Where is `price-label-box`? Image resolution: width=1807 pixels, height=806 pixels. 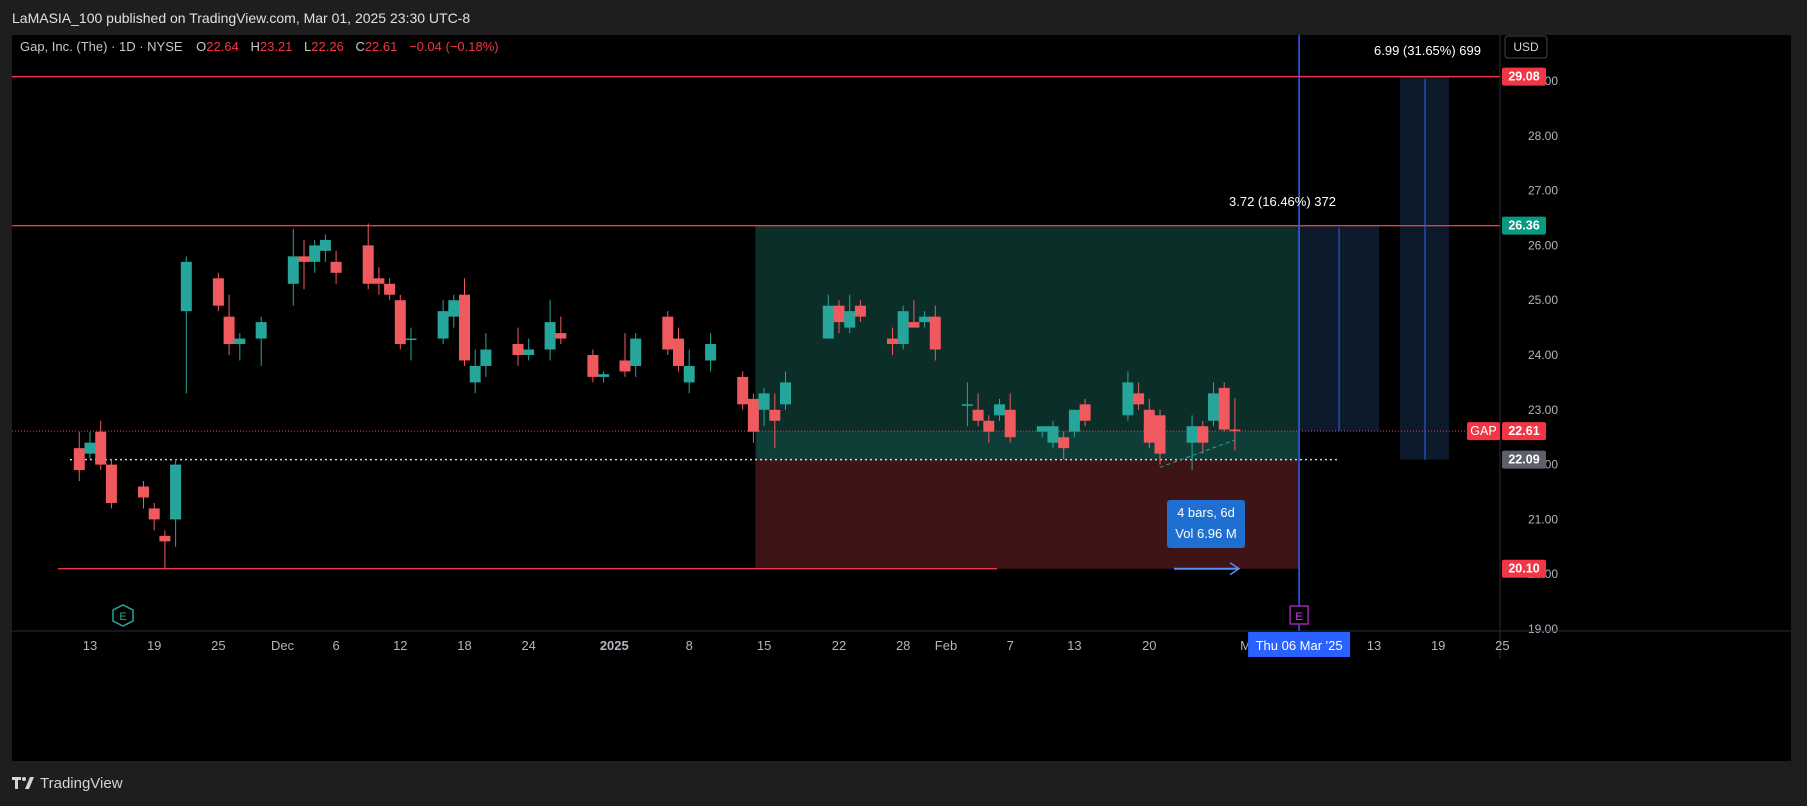 price-label-box is located at coordinates (1524, 225).